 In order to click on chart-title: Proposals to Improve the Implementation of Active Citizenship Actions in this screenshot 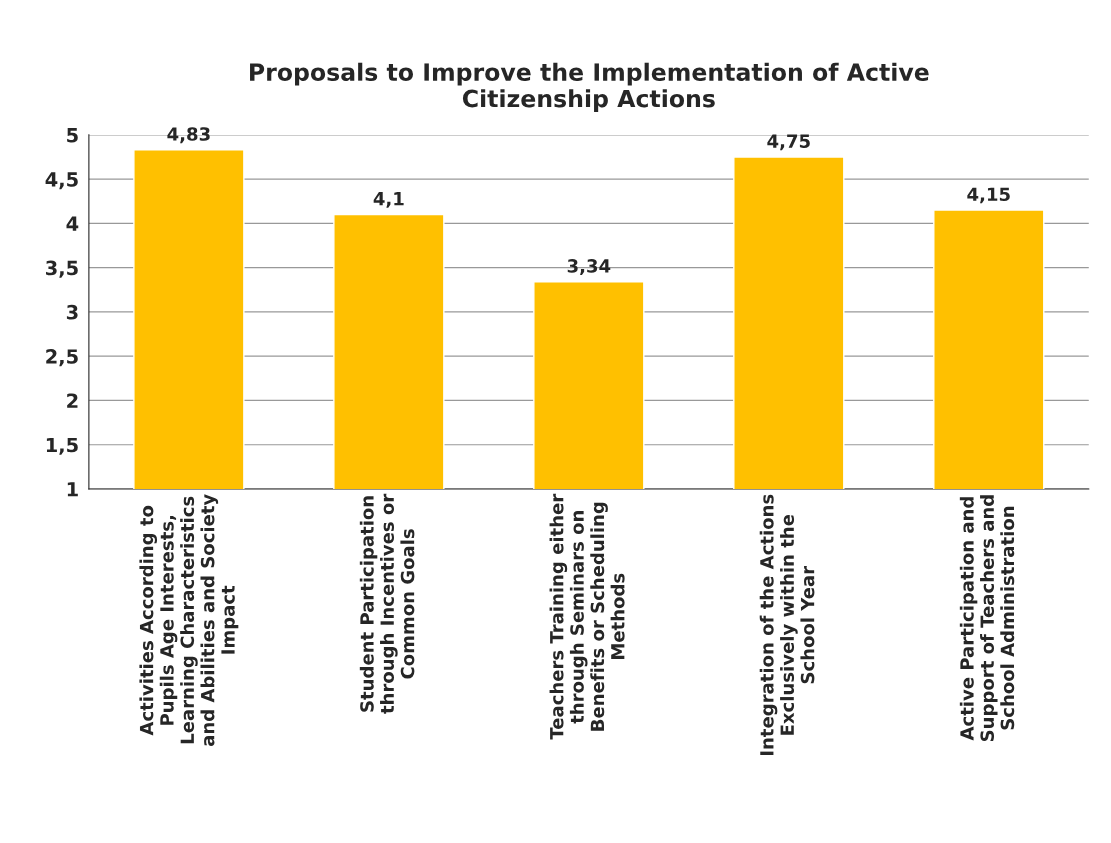, I will do `click(589, 87)`.